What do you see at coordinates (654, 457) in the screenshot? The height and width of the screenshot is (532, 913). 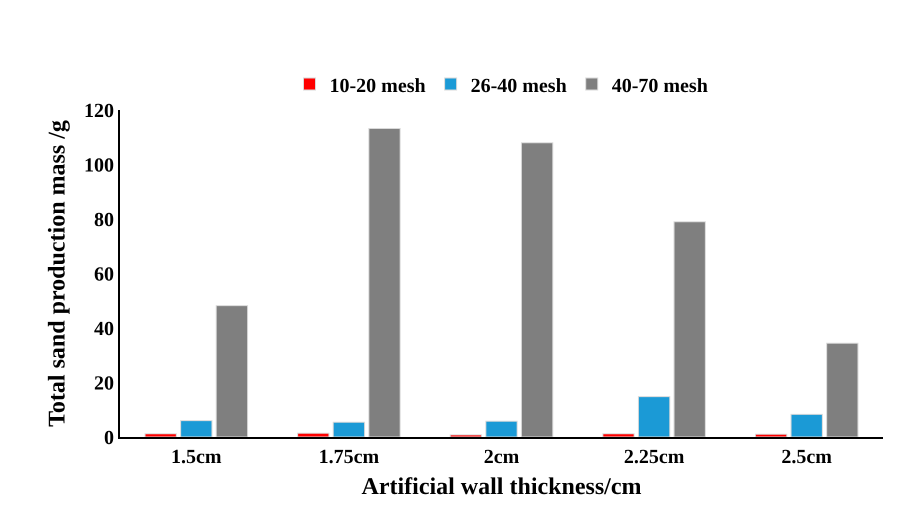 I see `x-tick-label: 2.25cm` at bounding box center [654, 457].